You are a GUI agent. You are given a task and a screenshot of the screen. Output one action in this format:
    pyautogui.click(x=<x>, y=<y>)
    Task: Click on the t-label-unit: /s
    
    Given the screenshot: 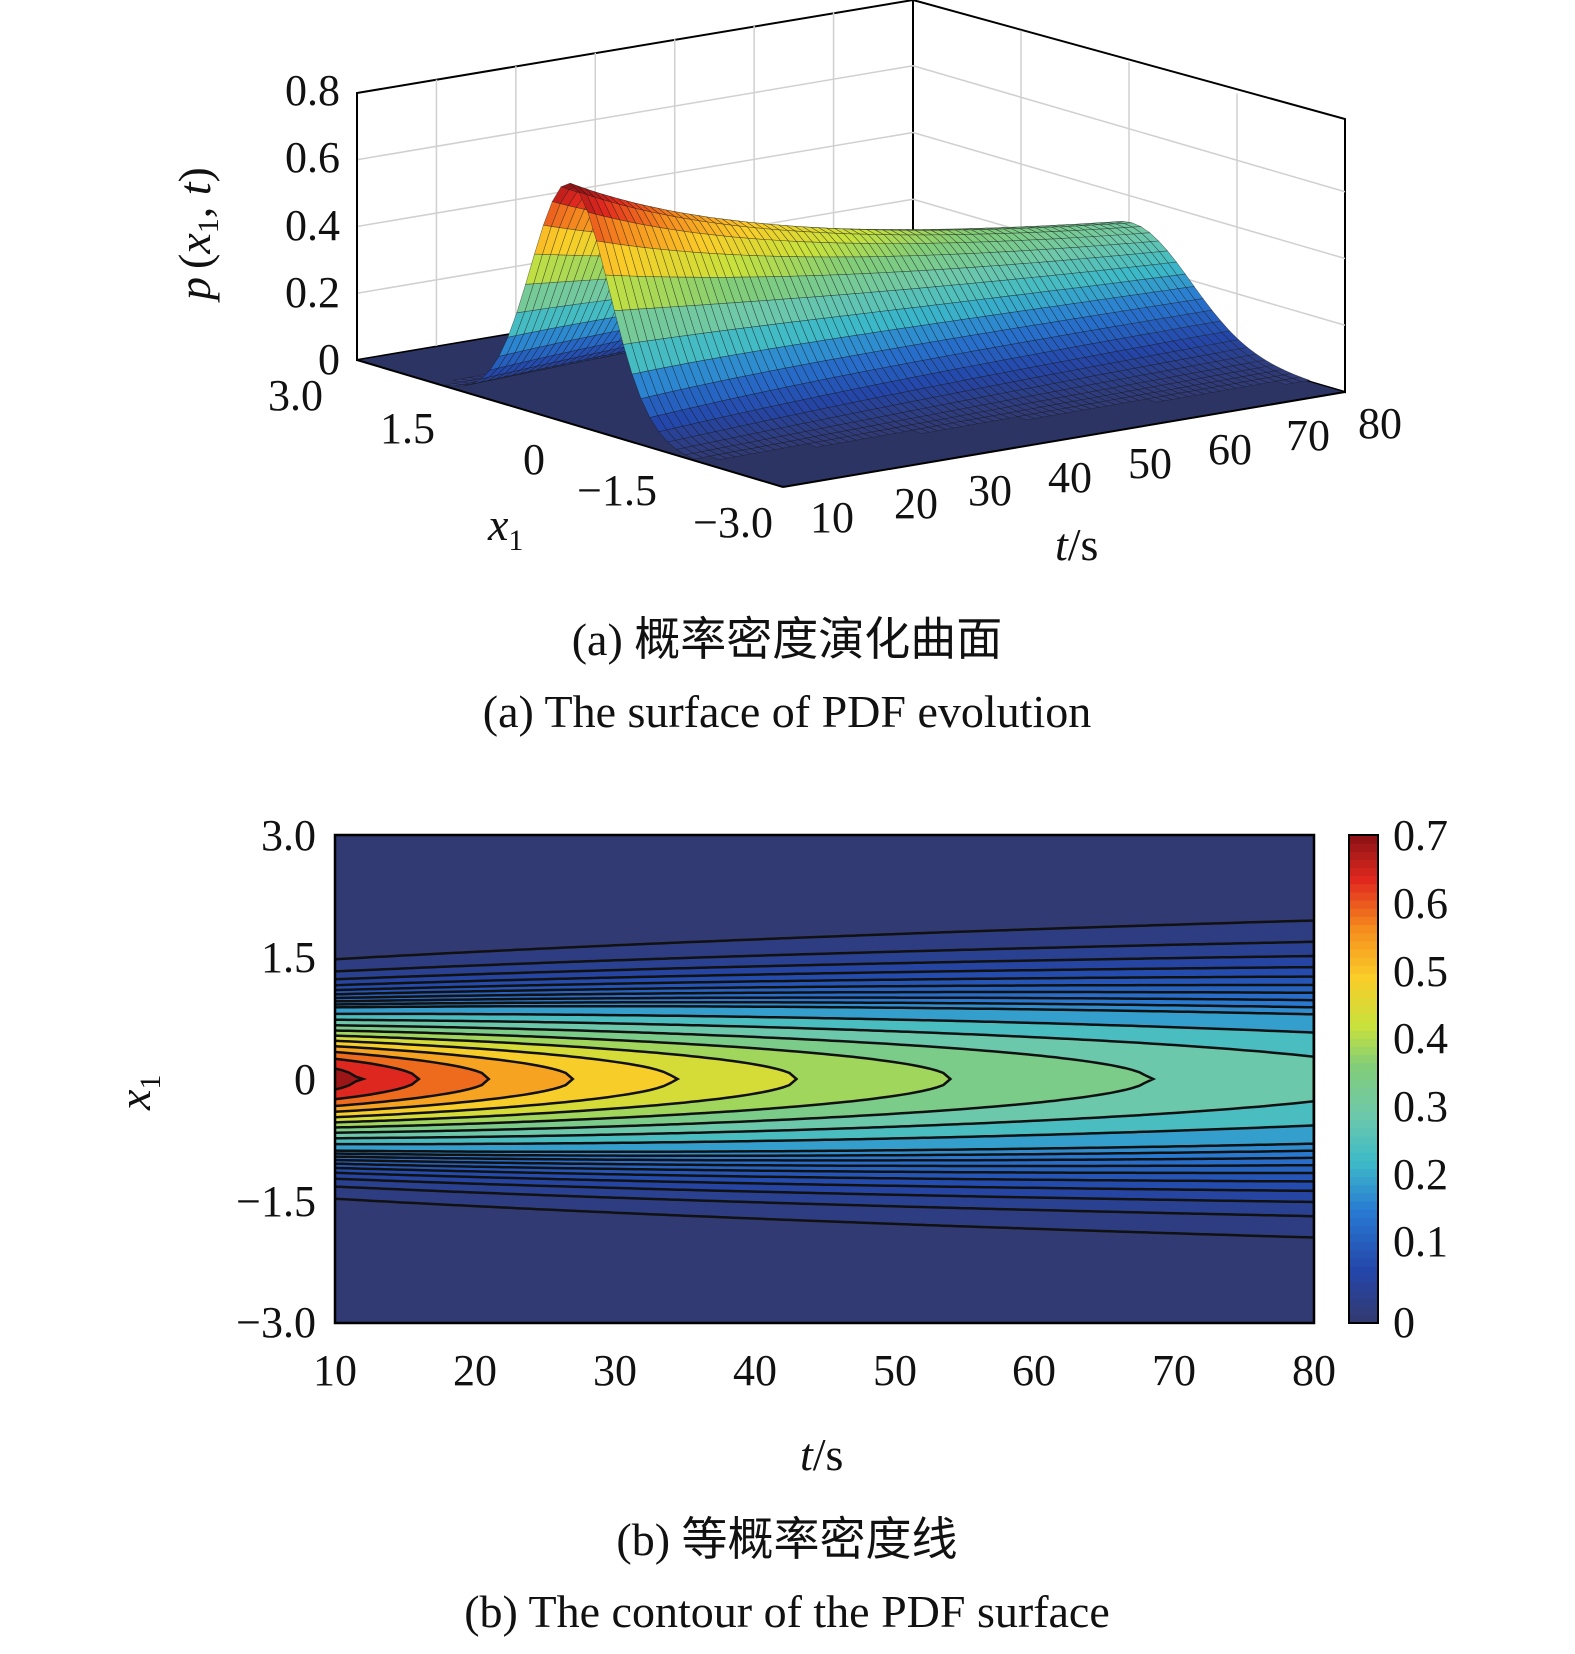 What is the action you would take?
    pyautogui.click(x=1083, y=544)
    